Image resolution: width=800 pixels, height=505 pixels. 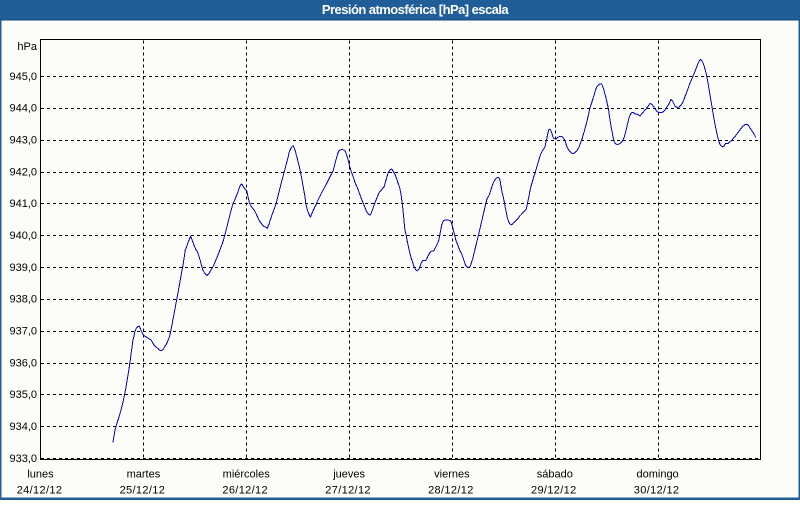 What do you see at coordinates (23, 363) in the screenshot?
I see `svg-text: 936,0` at bounding box center [23, 363].